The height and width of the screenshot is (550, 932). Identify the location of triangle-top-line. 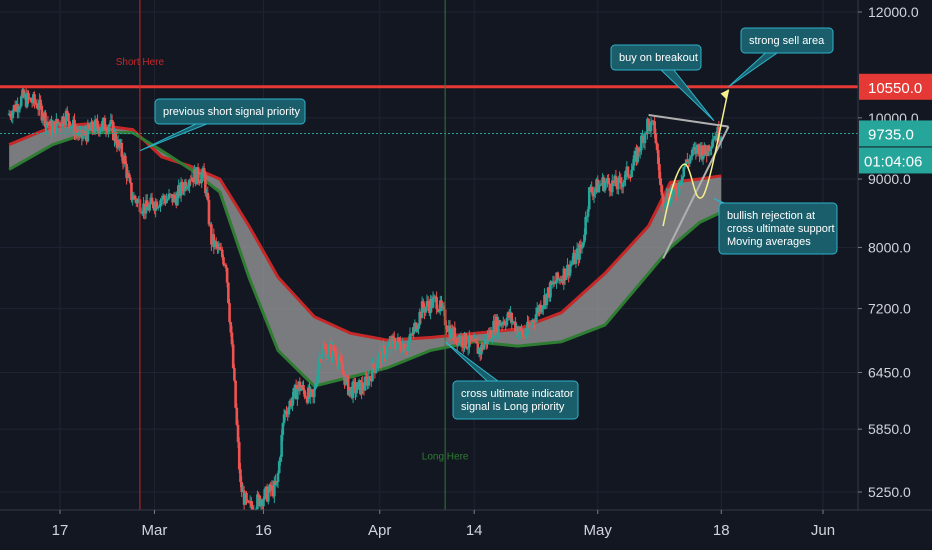
(688, 120).